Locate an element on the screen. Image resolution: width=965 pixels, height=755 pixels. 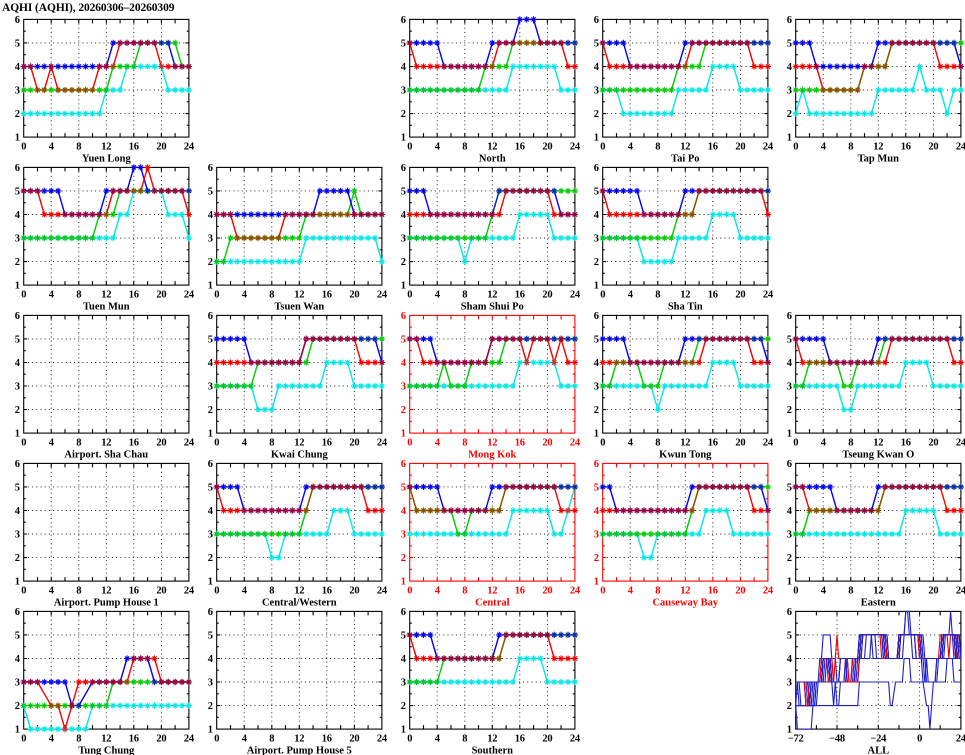
svg-text: −48 is located at coordinates (837, 738).